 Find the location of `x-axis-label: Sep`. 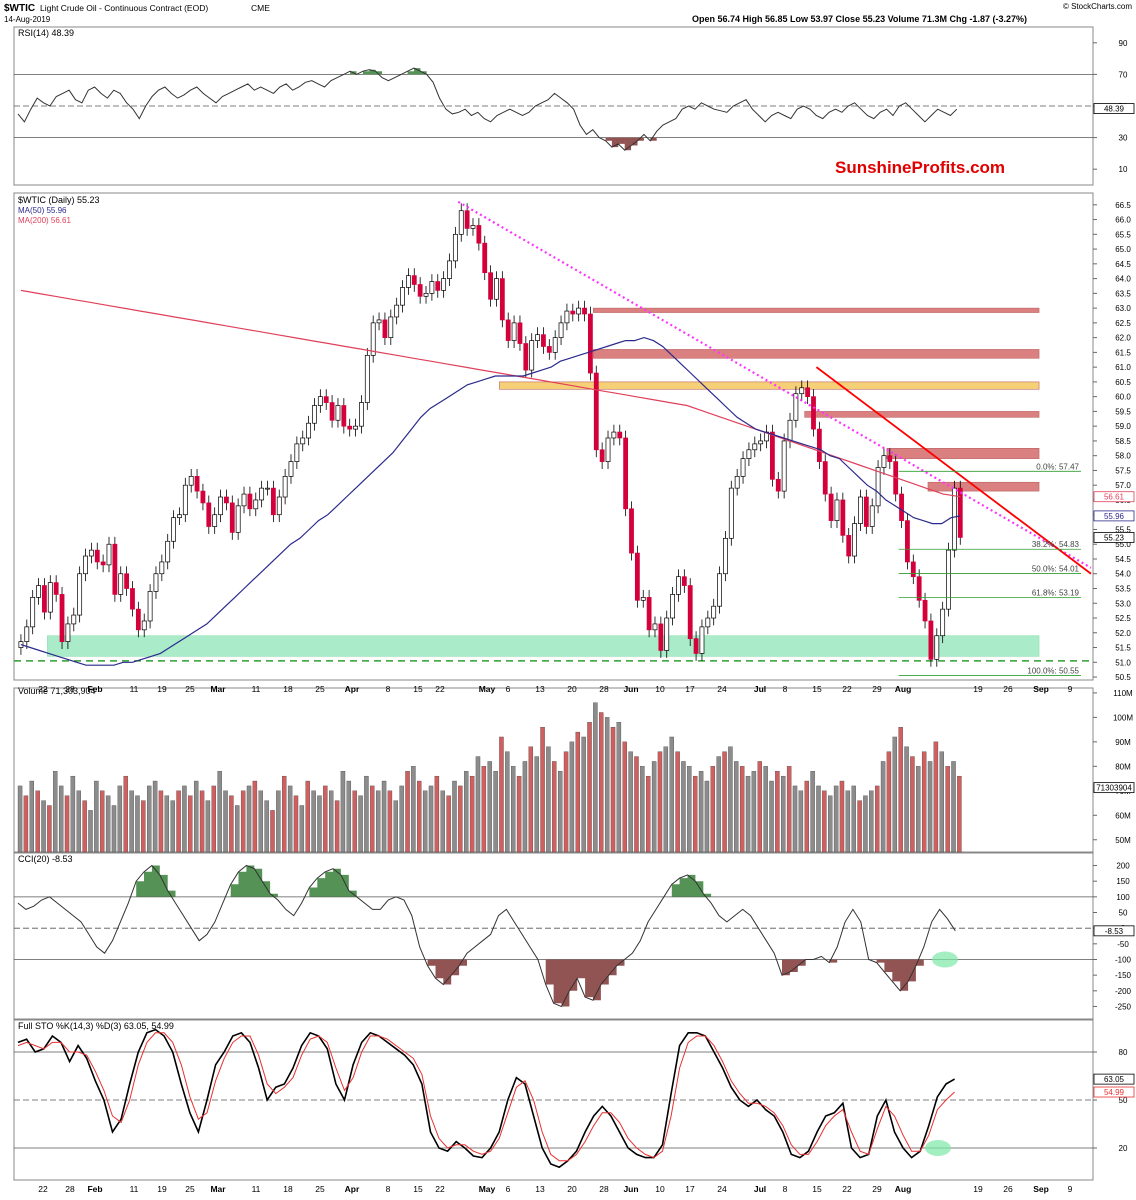

x-axis-label: Sep is located at coordinates (1041, 689).